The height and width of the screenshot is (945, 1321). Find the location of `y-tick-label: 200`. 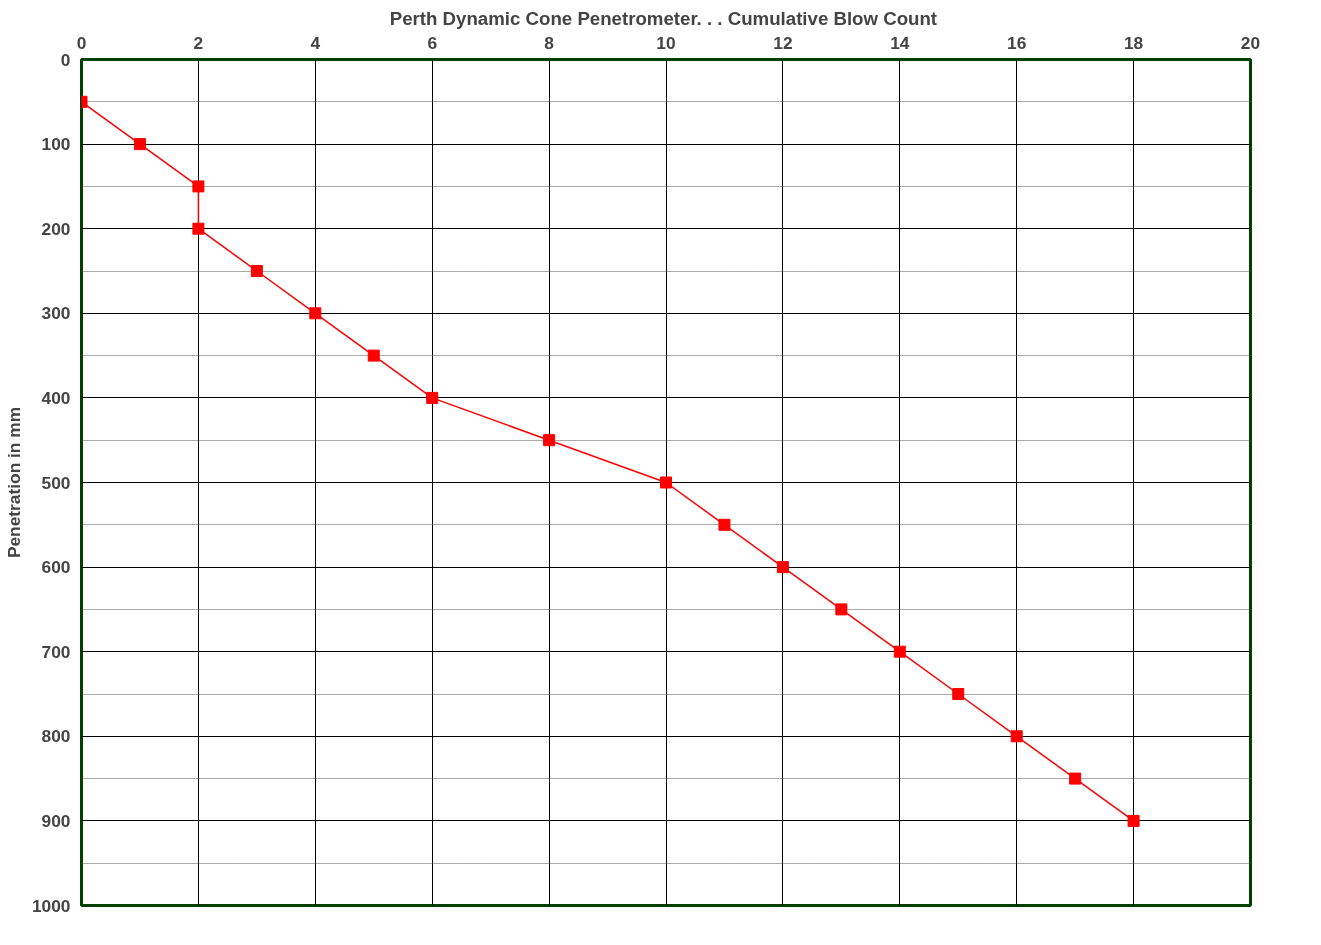

y-tick-label: 200 is located at coordinates (56, 228).